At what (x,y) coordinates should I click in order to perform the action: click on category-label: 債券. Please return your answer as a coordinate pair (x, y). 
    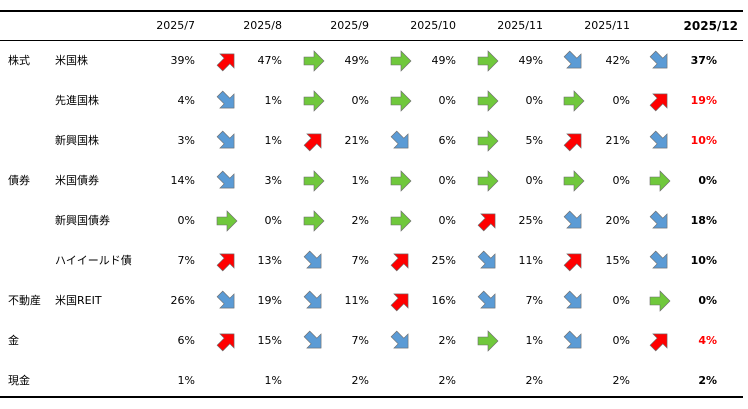
    Looking at the image, I should click on (19, 180).